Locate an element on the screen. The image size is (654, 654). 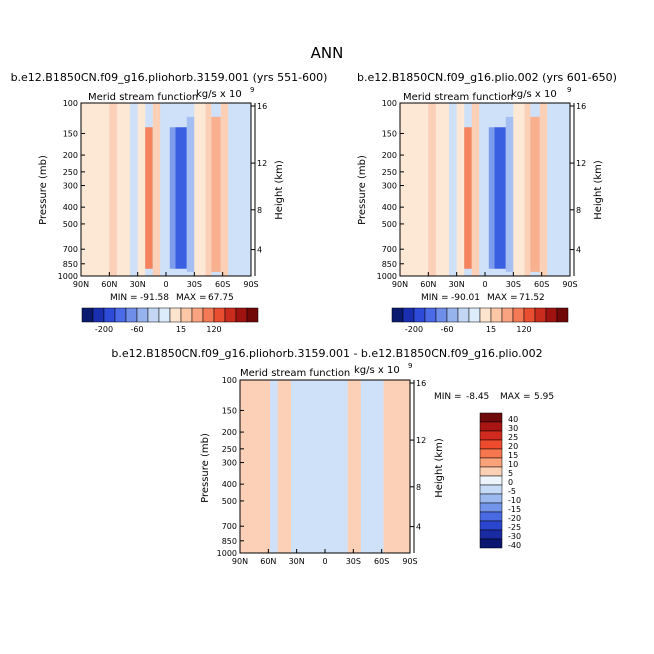
colorbar-label: -200 is located at coordinates (414, 329).